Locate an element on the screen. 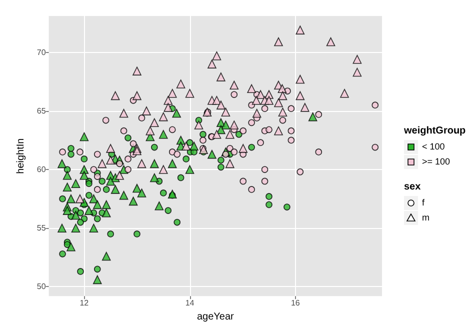 The height and width of the screenshot is (335, 474). x-tick-label: 16 is located at coordinates (295, 303).